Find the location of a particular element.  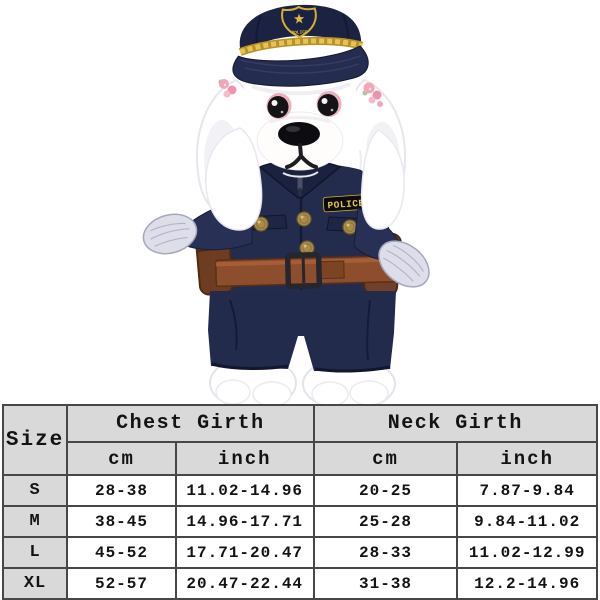

neck-cm-cell: 31-38 is located at coordinates (385, 583).